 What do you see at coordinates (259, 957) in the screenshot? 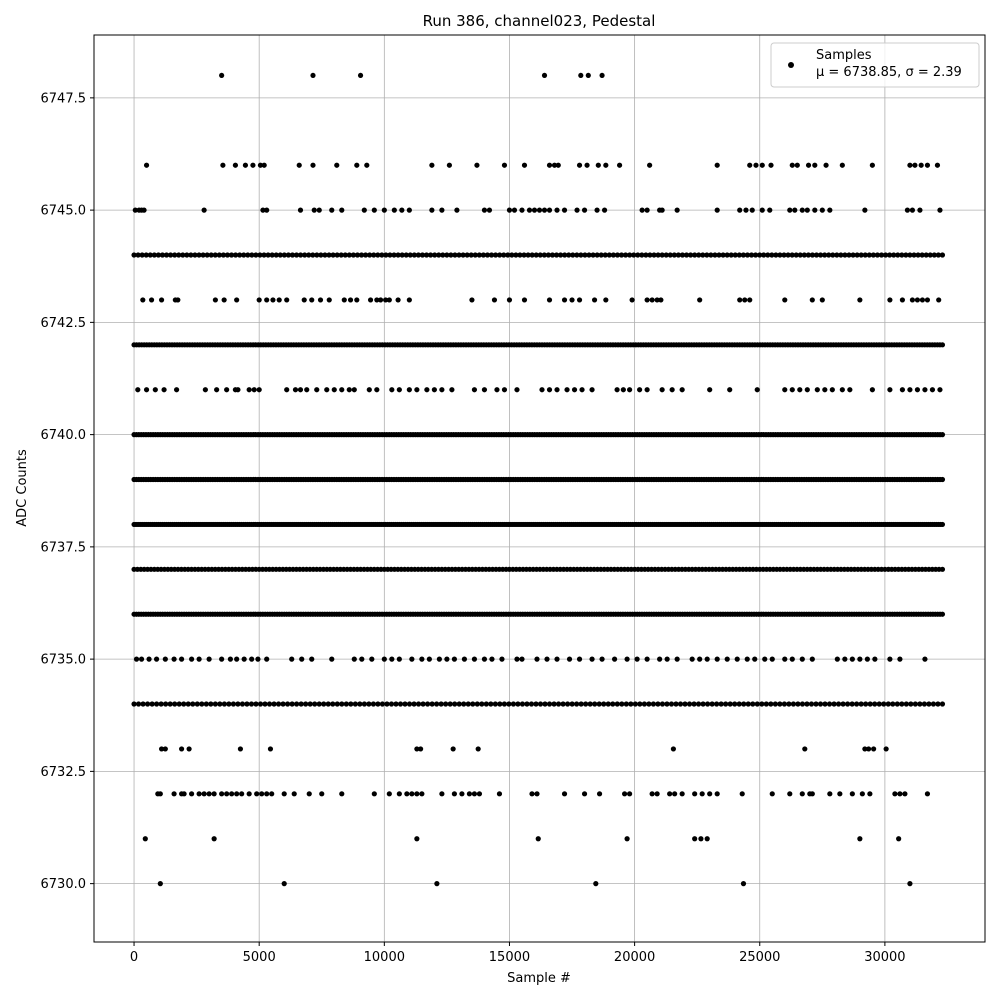
I see `x-tick-label: 5000` at bounding box center [259, 957].